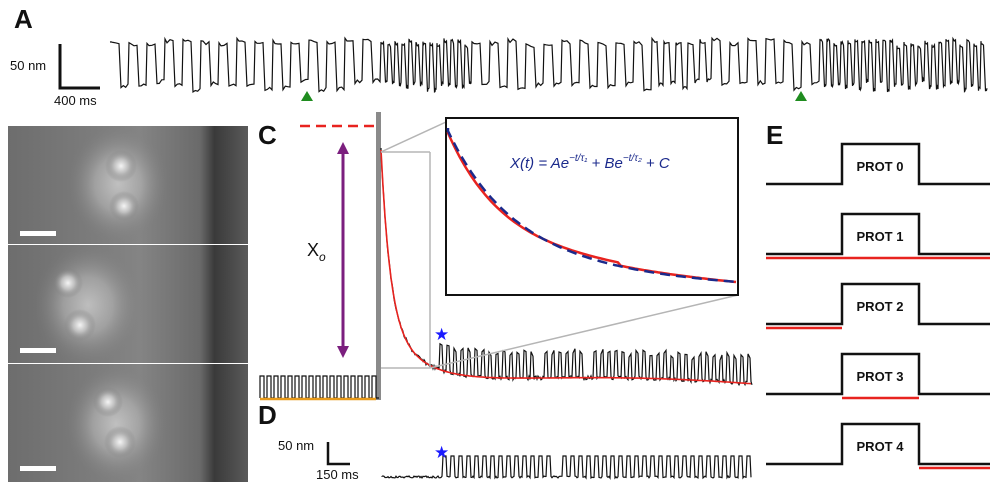 The width and height of the screenshot is (992, 485). I want to click on protocol-3-label: PROT 3, so click(880, 376).